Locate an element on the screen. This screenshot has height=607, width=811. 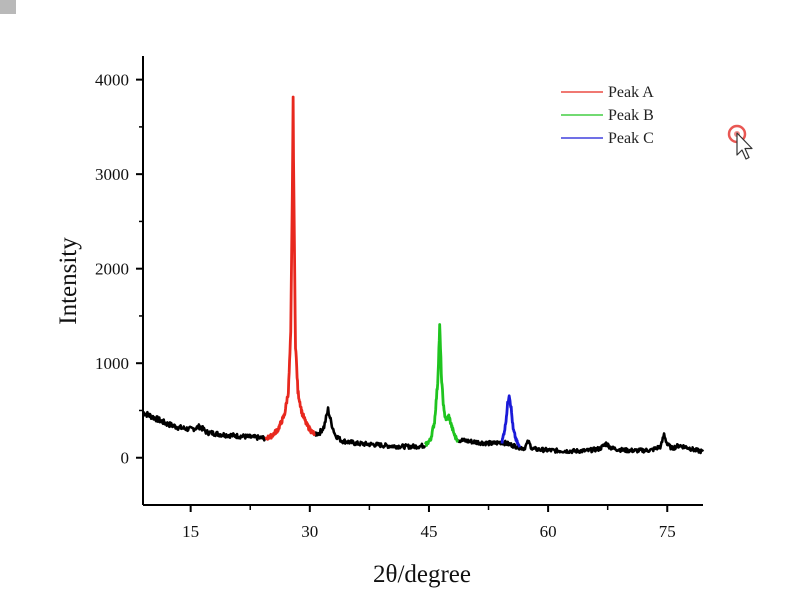
y-ticks: 0 1000 2000 3000 4000 is located at coordinates (119, 269).